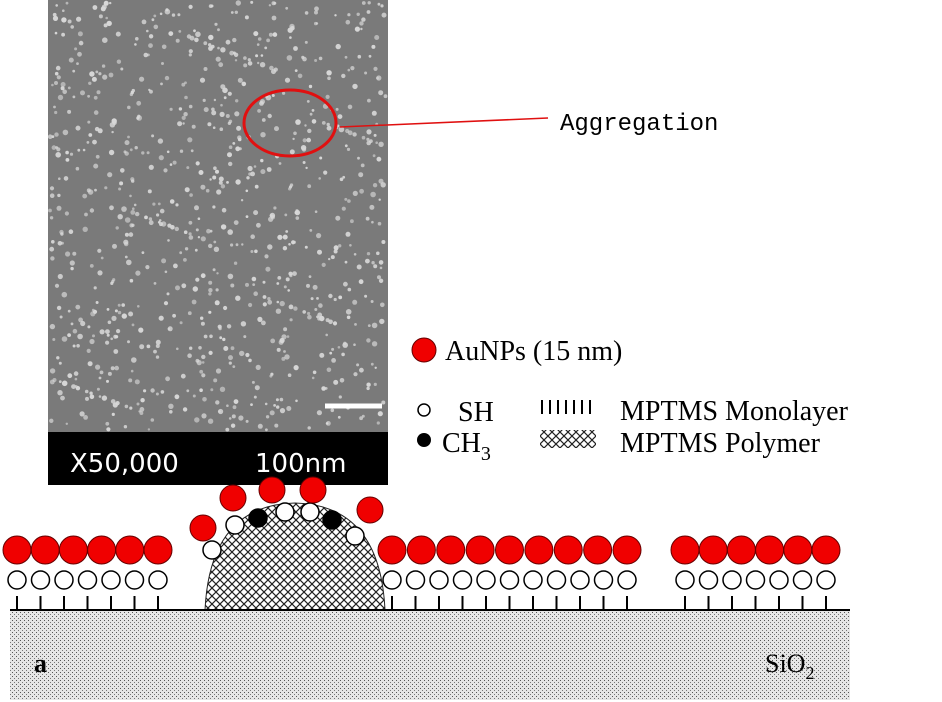  What do you see at coordinates (40, 580) in the screenshot?
I see `sh-group` at bounding box center [40, 580].